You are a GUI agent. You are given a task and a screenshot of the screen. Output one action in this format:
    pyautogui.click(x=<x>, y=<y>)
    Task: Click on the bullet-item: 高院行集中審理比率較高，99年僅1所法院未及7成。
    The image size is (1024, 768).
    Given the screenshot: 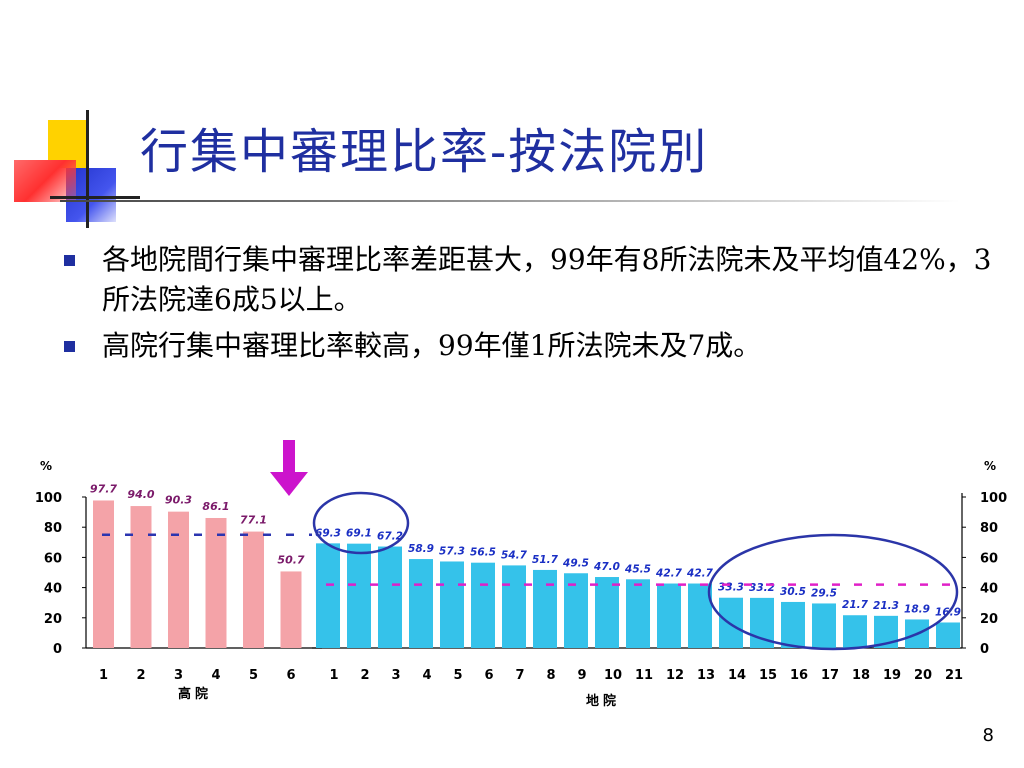 What is the action you would take?
    pyautogui.click(x=532, y=346)
    